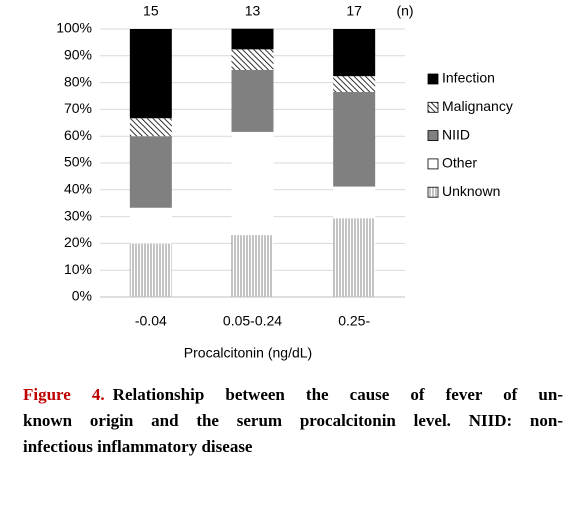 The height and width of the screenshot is (508, 588). Describe the element at coordinates (78, 215) in the screenshot. I see `y-tick-label: 30%` at that location.